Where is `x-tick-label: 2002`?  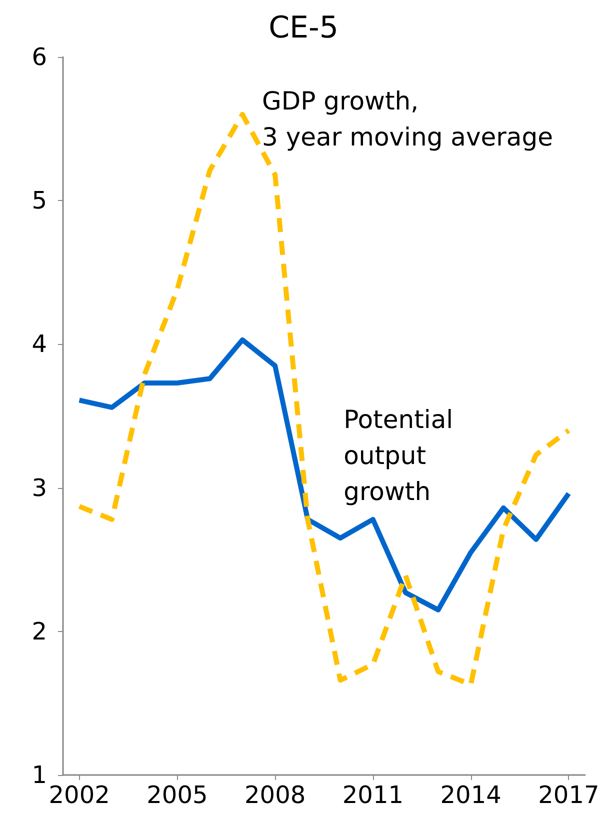 x-tick-label: 2002 is located at coordinates (79, 795).